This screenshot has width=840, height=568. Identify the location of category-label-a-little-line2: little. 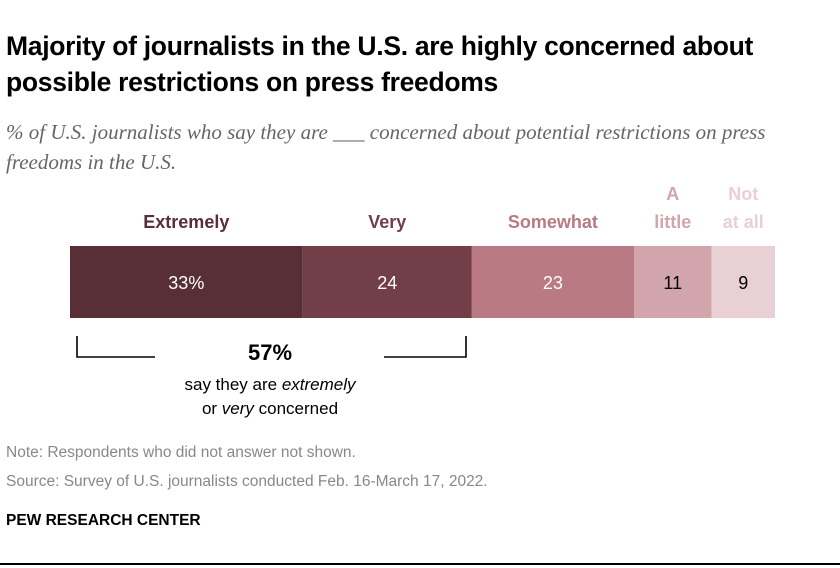
(672, 222).